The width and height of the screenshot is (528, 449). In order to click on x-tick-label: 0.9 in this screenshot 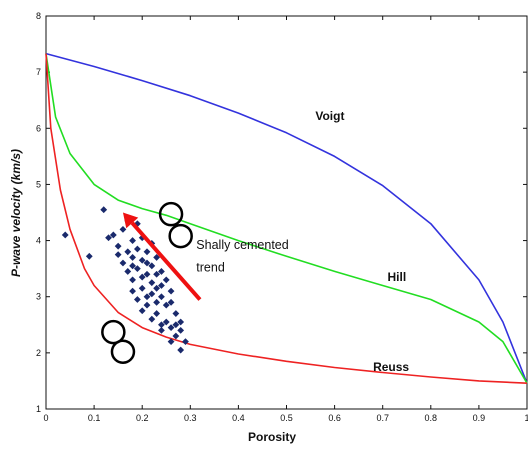, I will do `click(479, 418)`.